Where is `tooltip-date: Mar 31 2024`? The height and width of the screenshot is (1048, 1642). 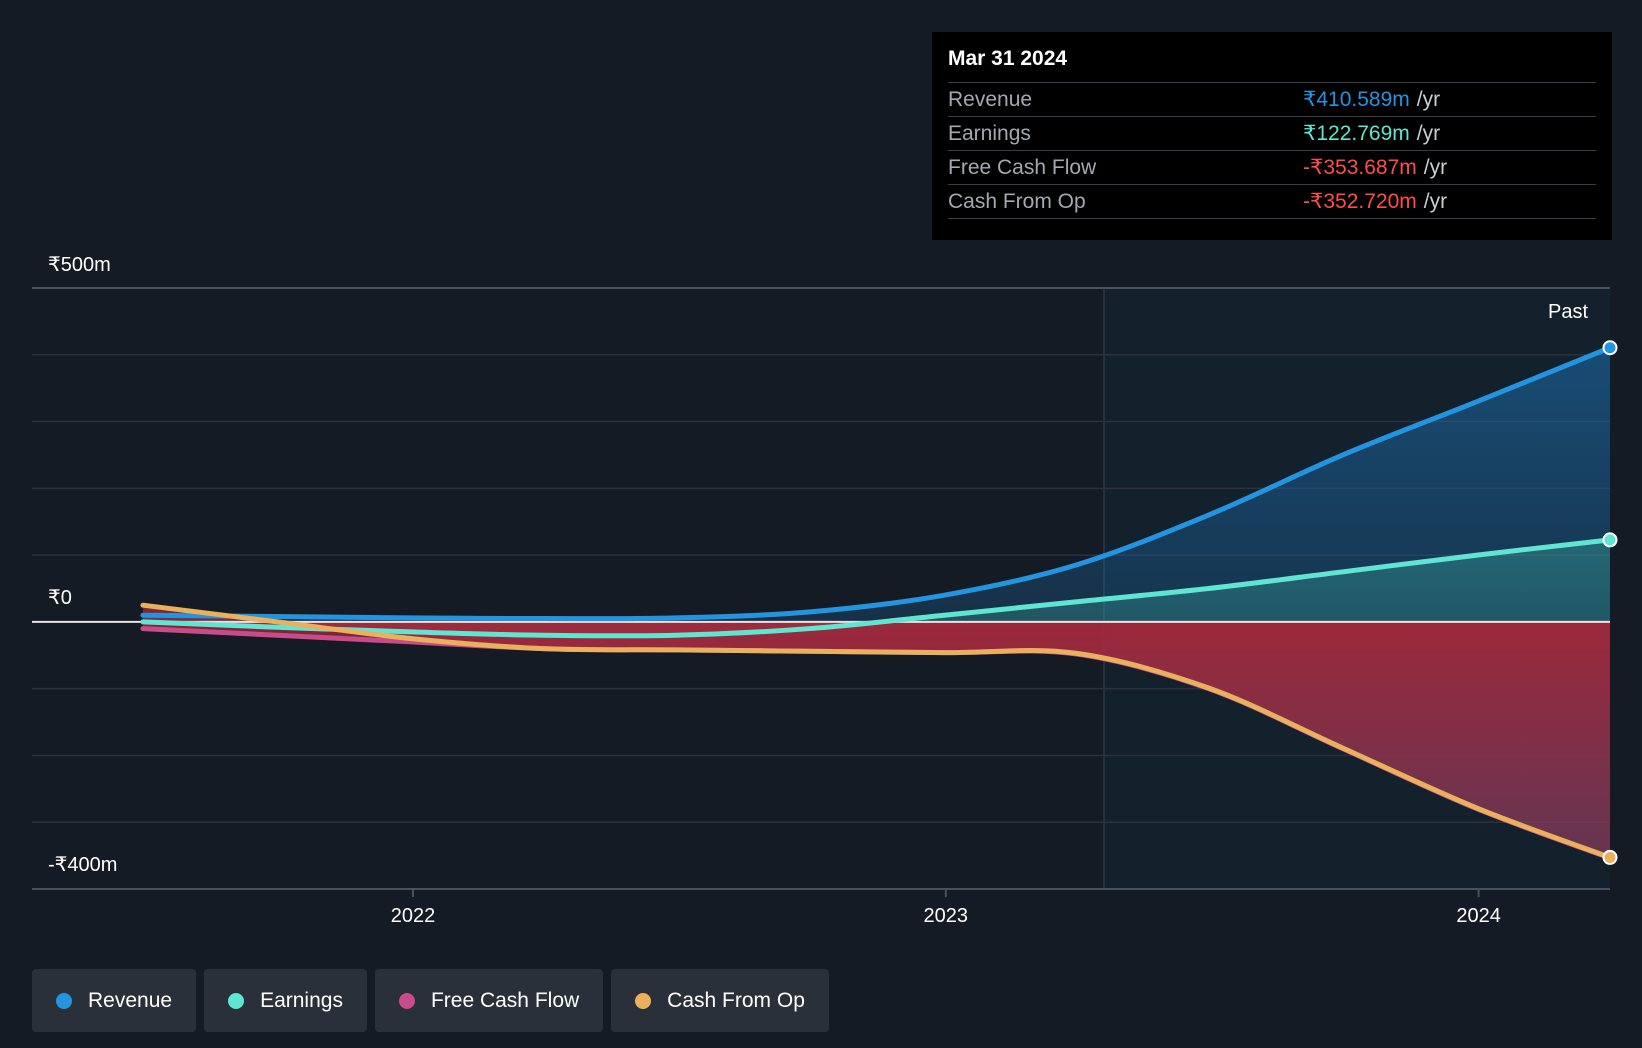 tooltip-date: Mar 31 2024 is located at coordinates (1272, 64).